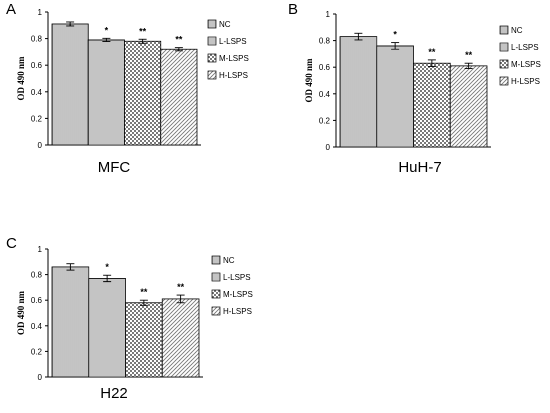 This screenshot has width=550, height=413. I want to click on panel-letter: C, so click(11, 243).